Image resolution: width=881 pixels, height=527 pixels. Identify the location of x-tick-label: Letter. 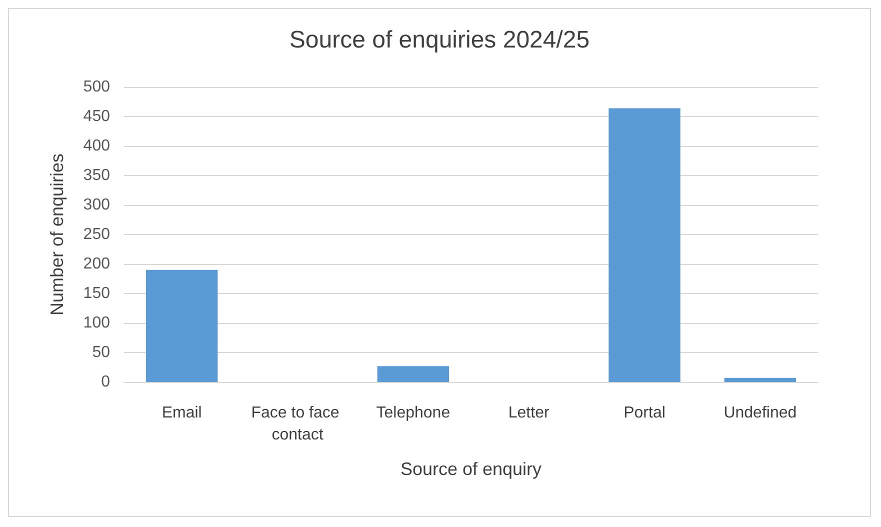
(529, 413).